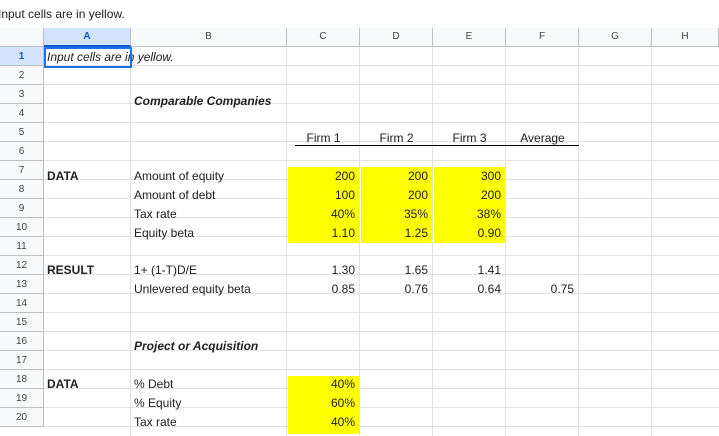 This screenshot has width=719, height=436. What do you see at coordinates (22, 170) in the screenshot?
I see `row-header-7: 7` at bounding box center [22, 170].